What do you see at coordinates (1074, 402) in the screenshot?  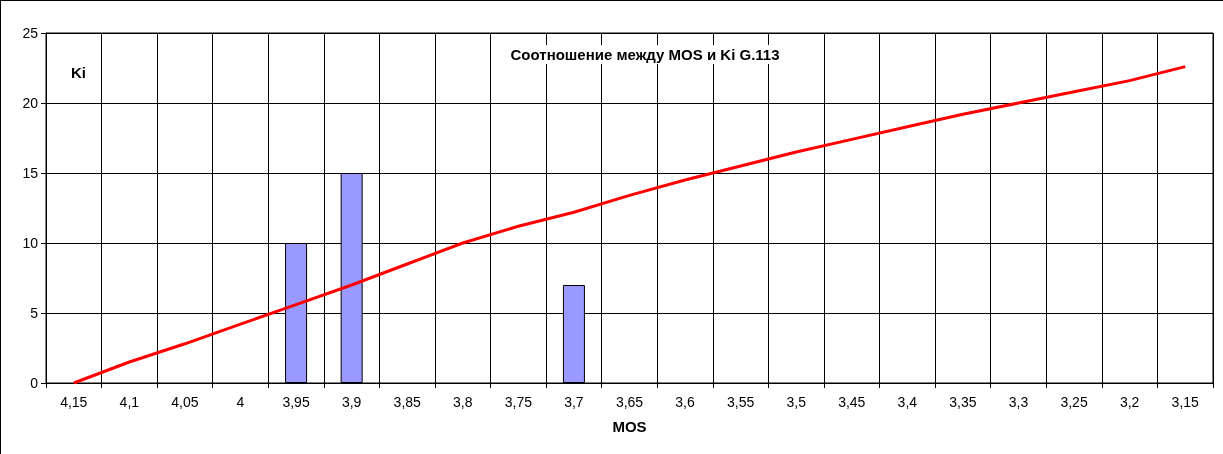 I see `x-tick-label: 3,25` at bounding box center [1074, 402].